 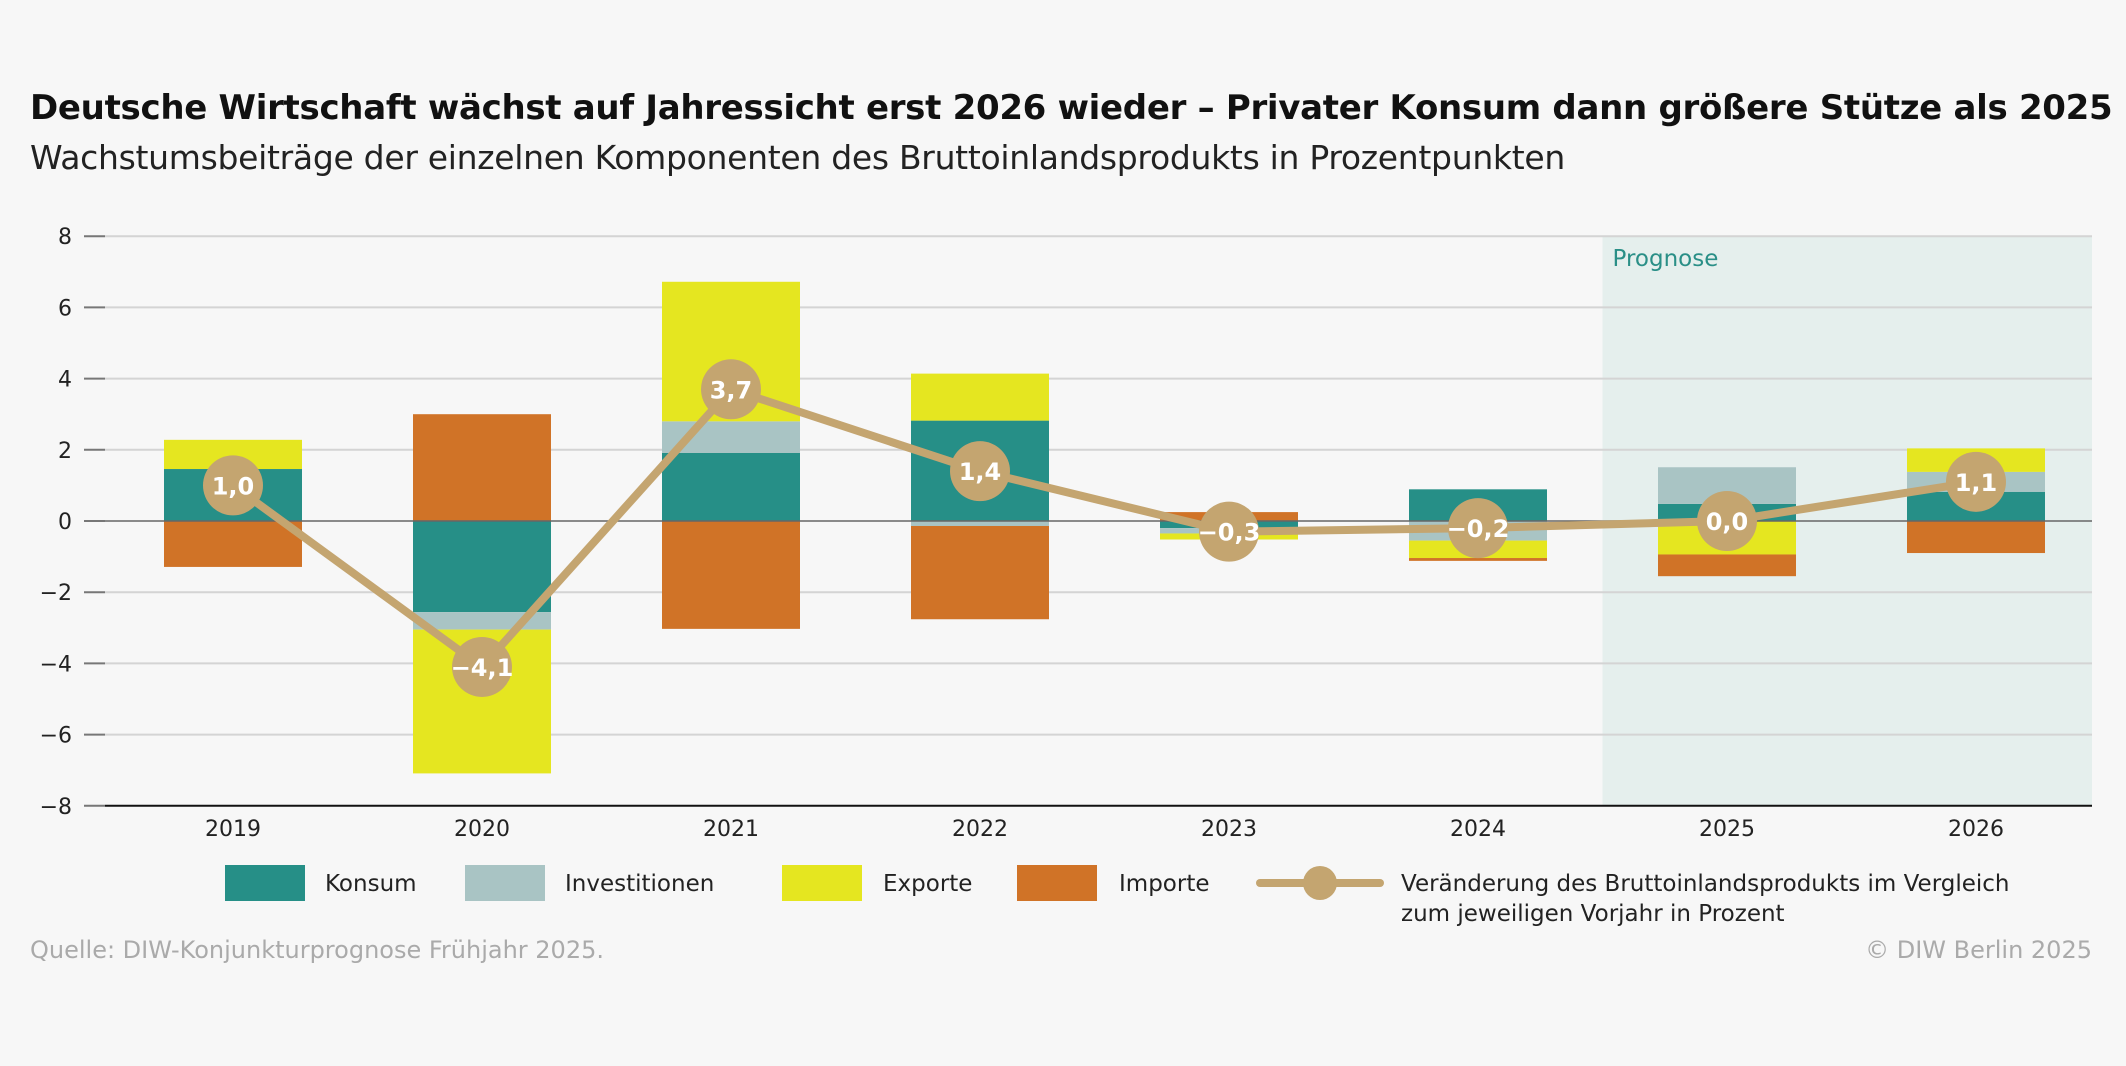 What do you see at coordinates (1976, 537) in the screenshot?
I see `bar-importe-2026` at bounding box center [1976, 537].